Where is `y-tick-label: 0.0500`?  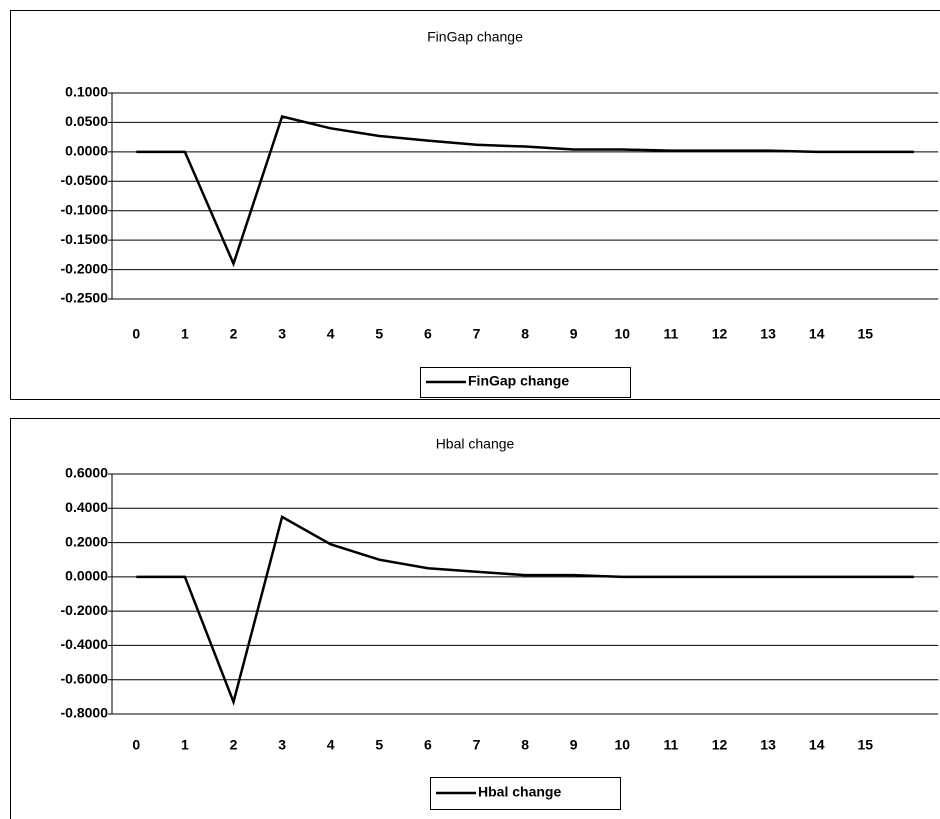 y-tick-label: 0.0500 is located at coordinates (86, 121).